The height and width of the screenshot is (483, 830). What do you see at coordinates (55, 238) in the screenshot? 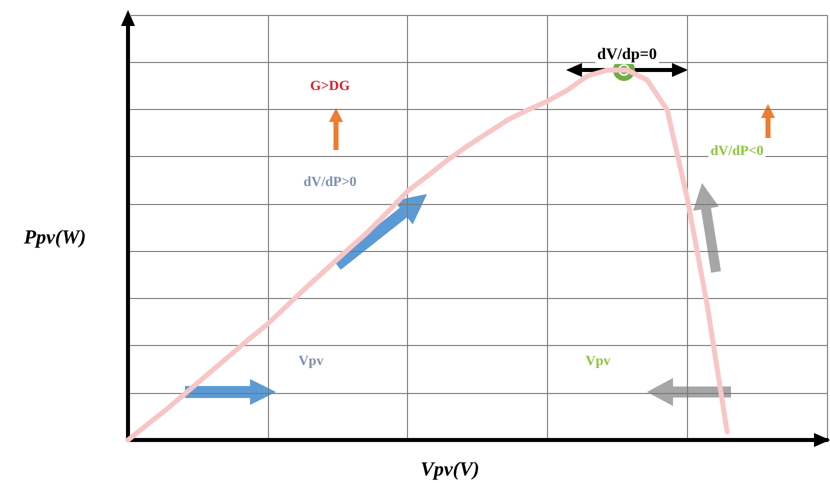
I see `y-axis-title: Ppv(W)` at bounding box center [55, 238].